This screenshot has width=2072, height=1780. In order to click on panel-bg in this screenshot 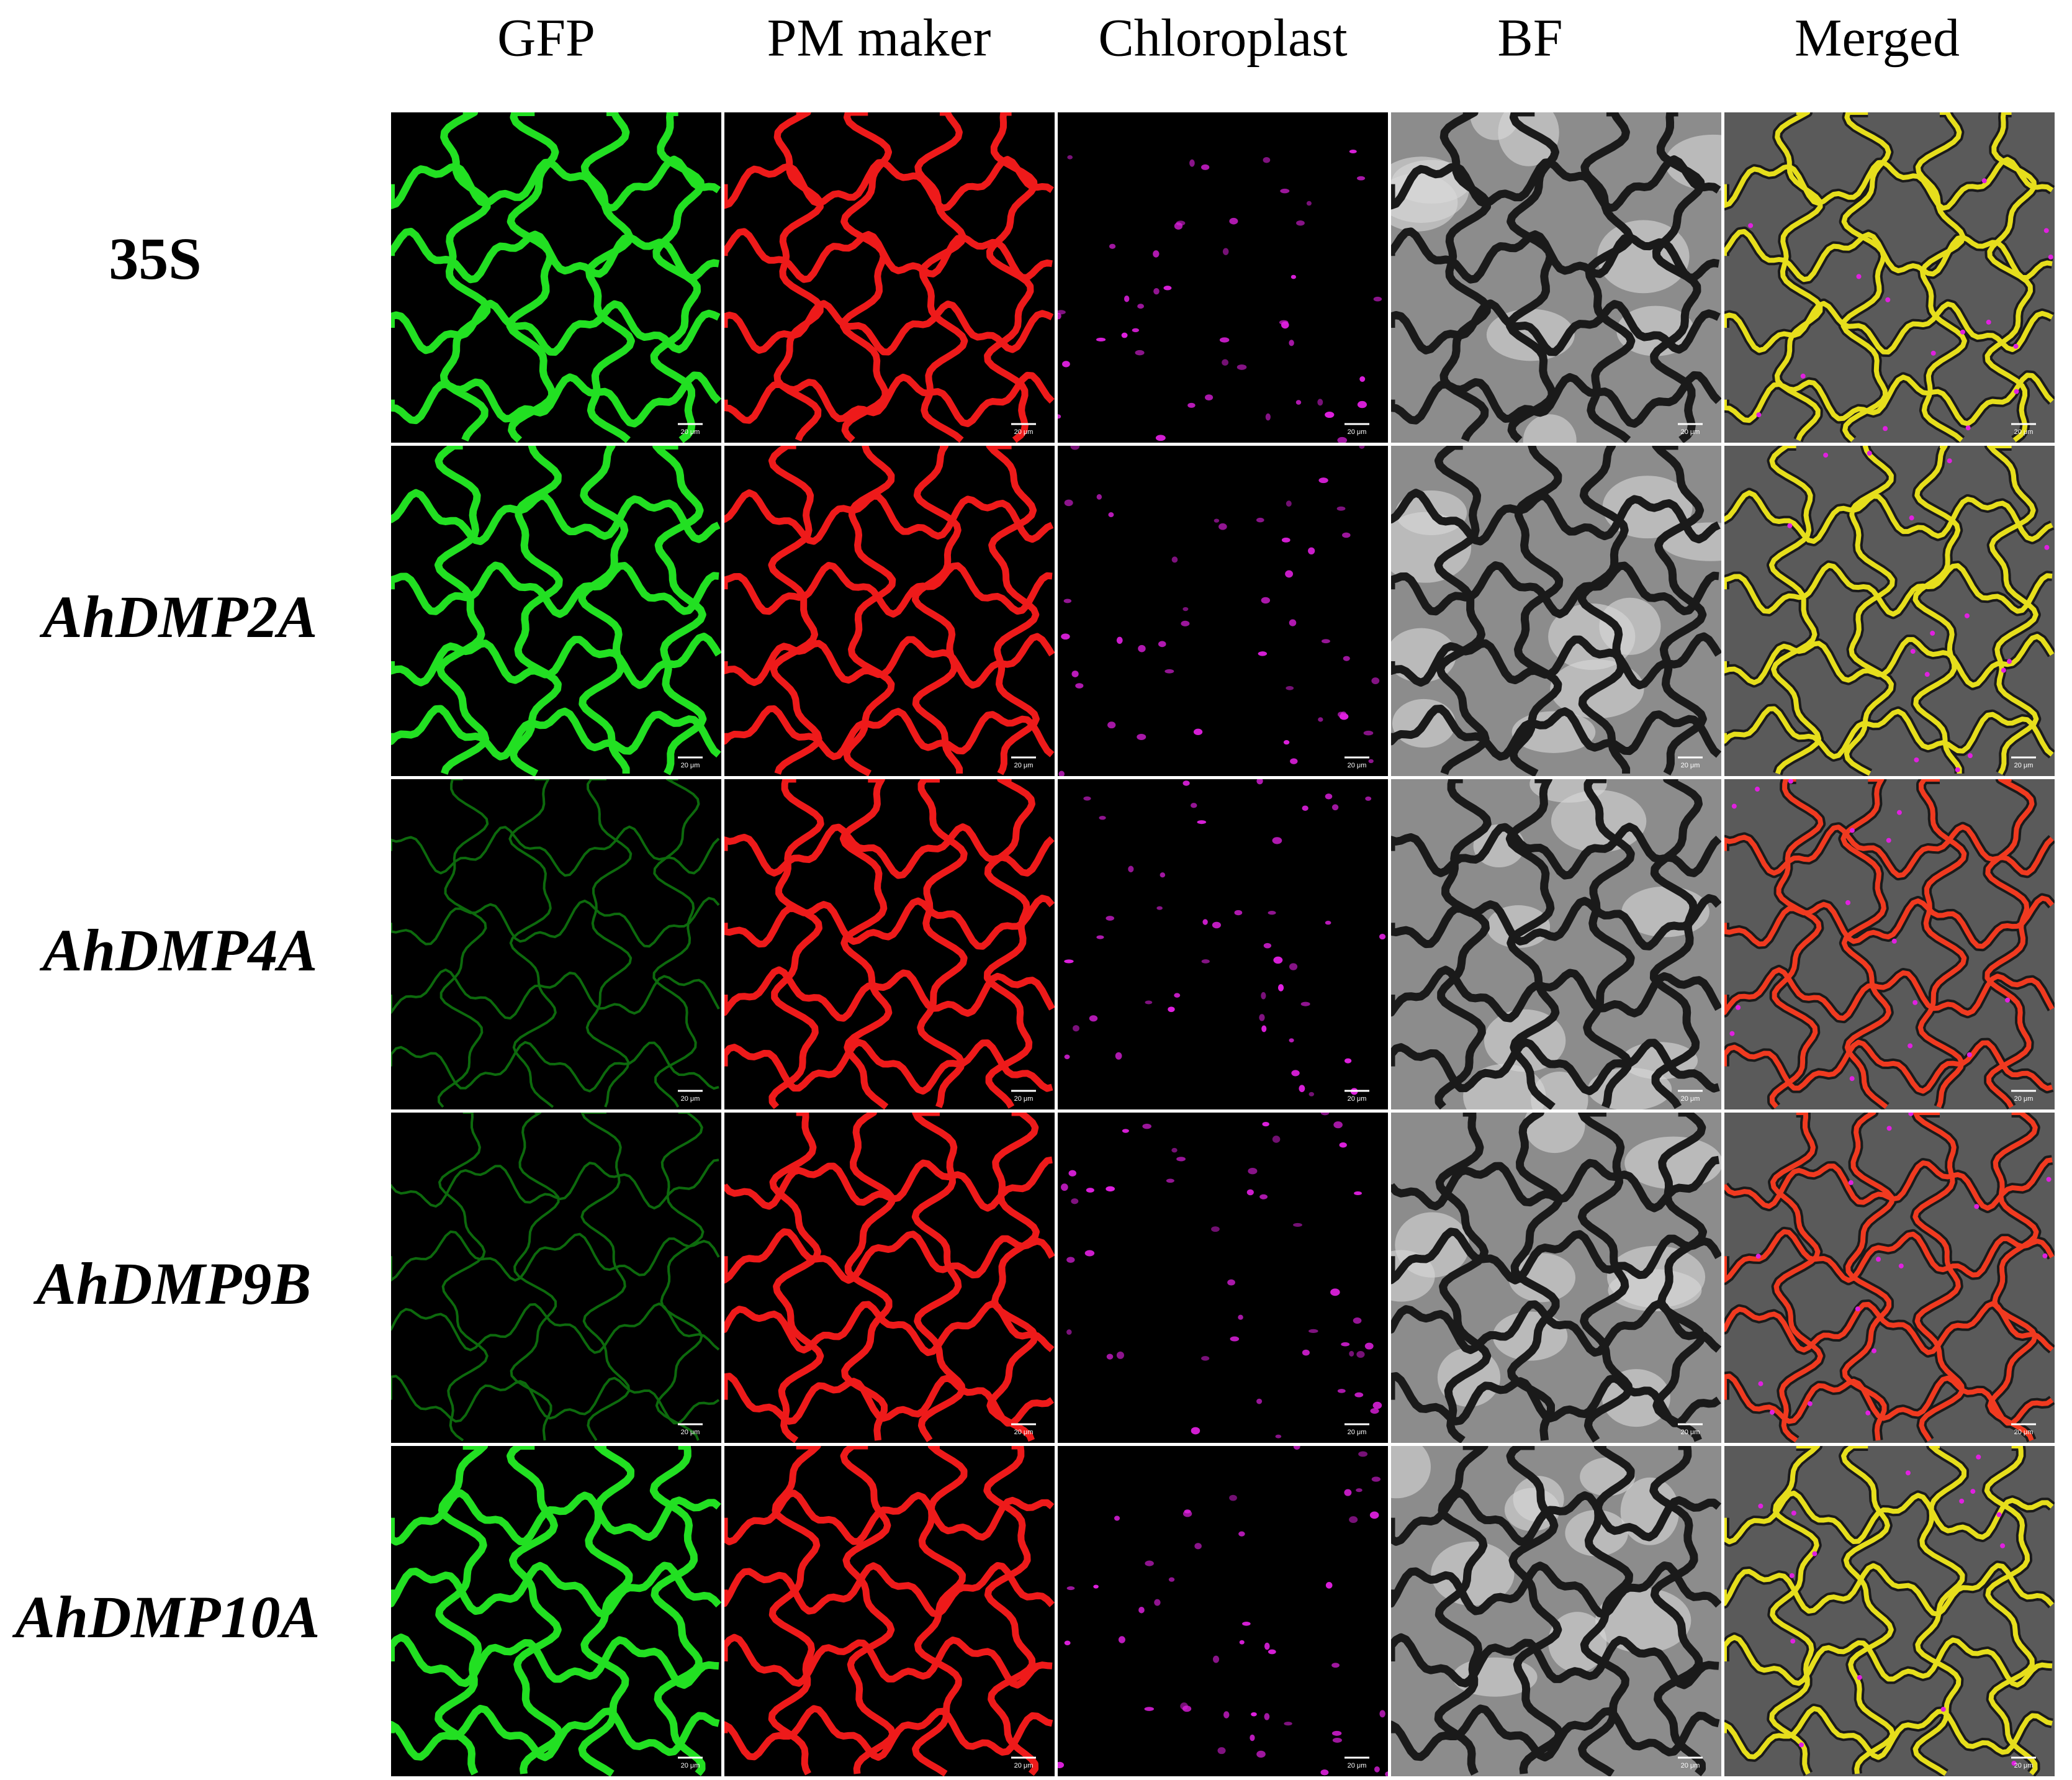, I will do `click(556, 944)`.